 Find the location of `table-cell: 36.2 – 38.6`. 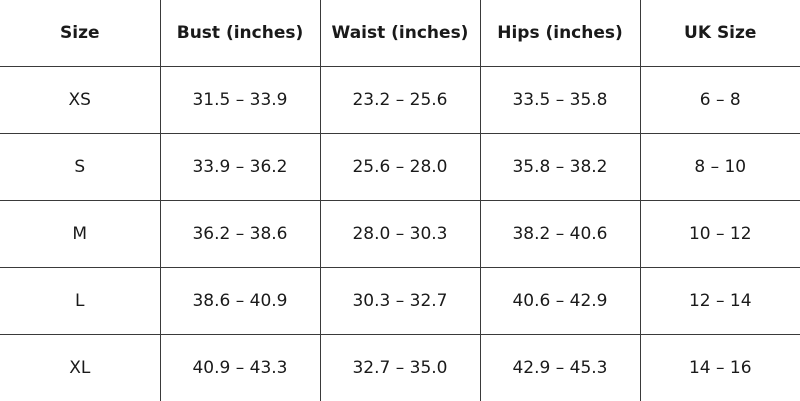

table-cell: 36.2 – 38.6 is located at coordinates (240, 234).